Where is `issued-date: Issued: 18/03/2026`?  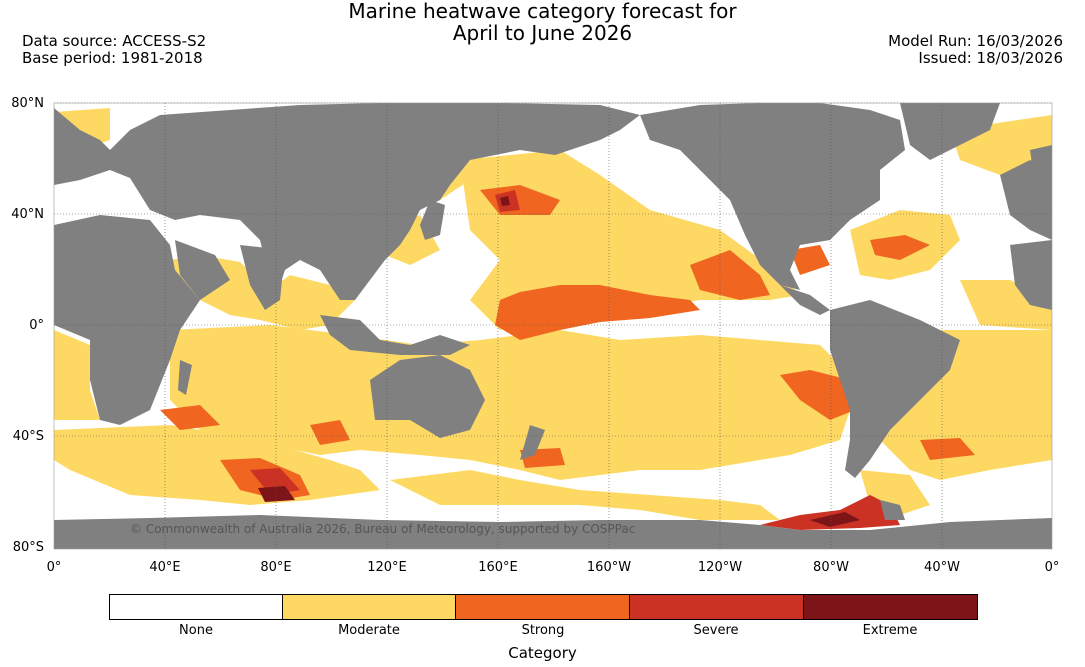 issued-date: Issued: 18/03/2026 is located at coordinates (990, 58).